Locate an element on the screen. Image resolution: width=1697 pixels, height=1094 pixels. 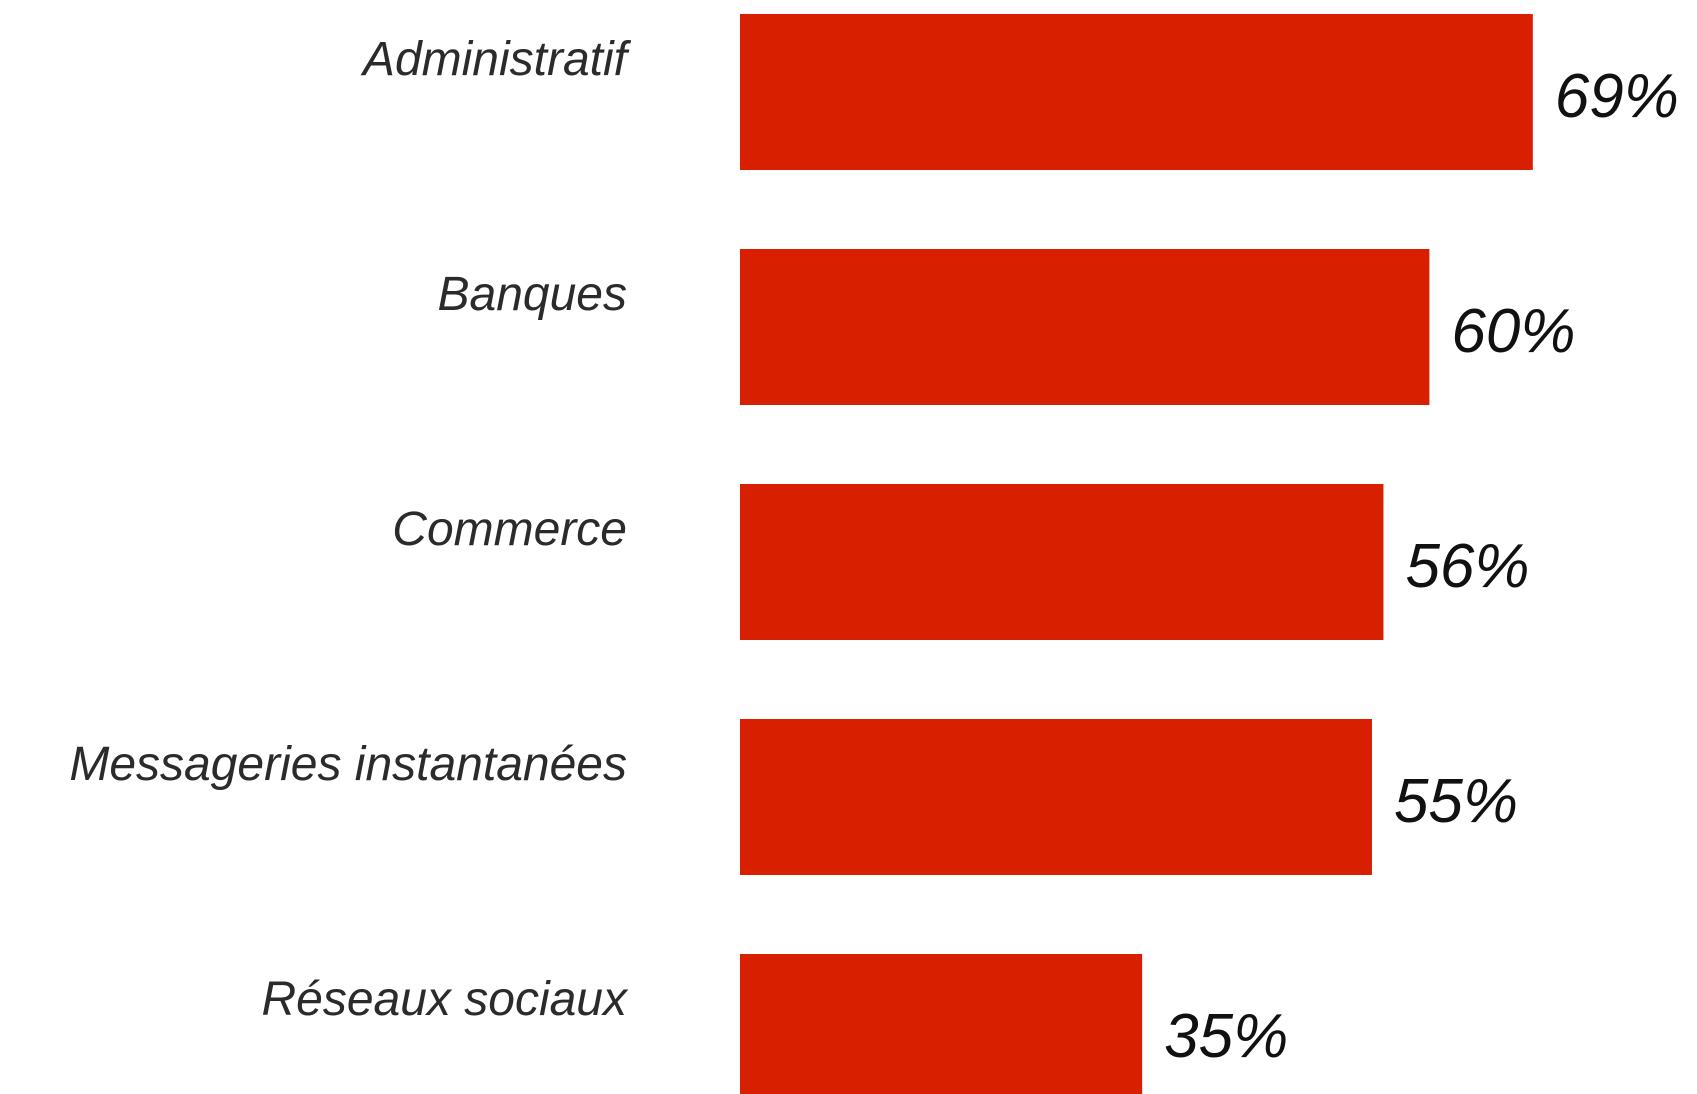
value-label-2: 60% is located at coordinates (1513, 331).